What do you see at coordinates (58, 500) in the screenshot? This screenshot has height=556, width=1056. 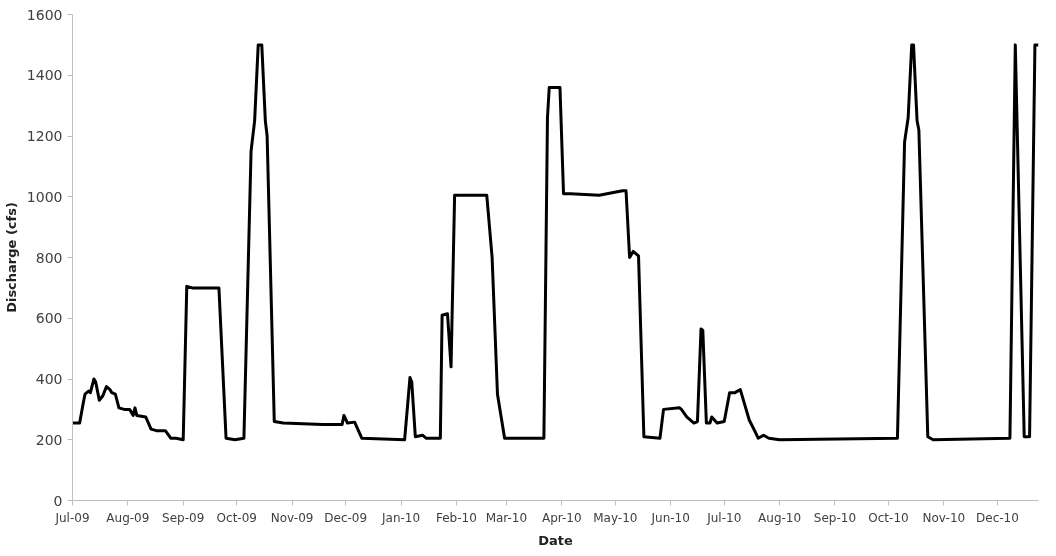 I see `y-tick-label: 0` at bounding box center [58, 500].